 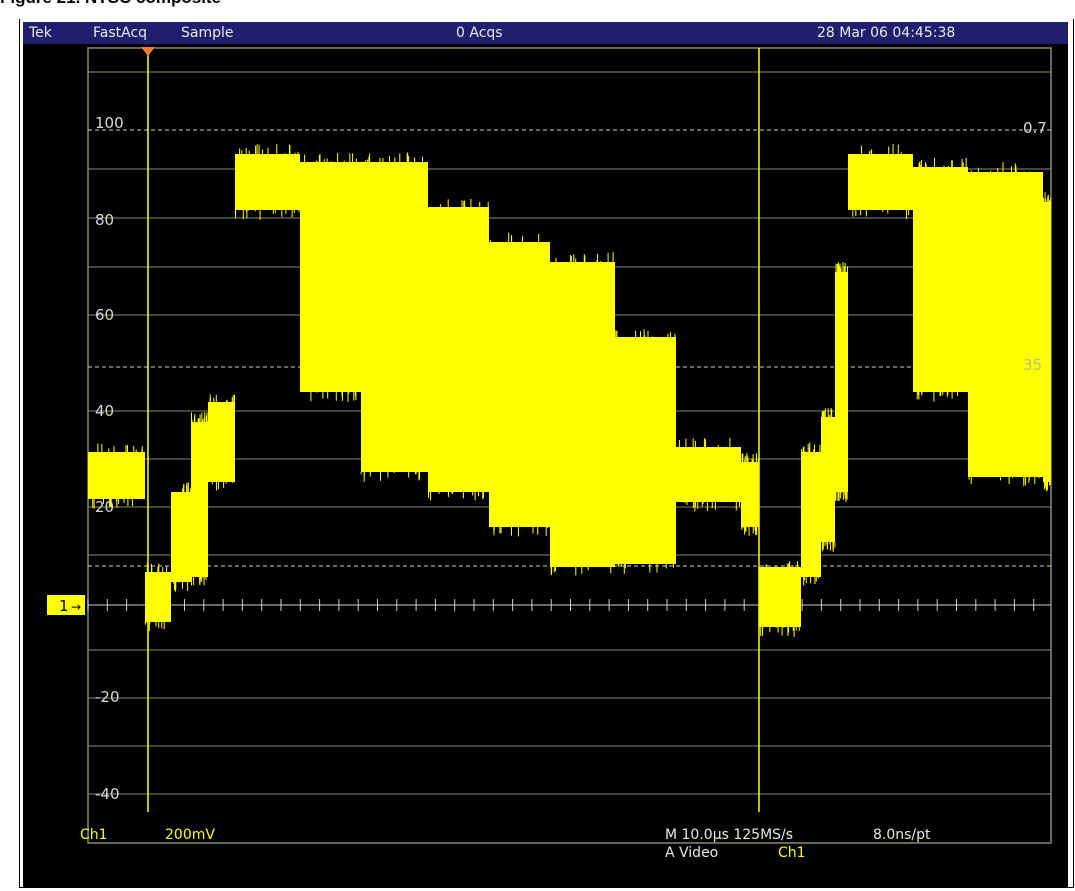 I want to click on channel-1-marker-label: 1, so click(x=64, y=606).